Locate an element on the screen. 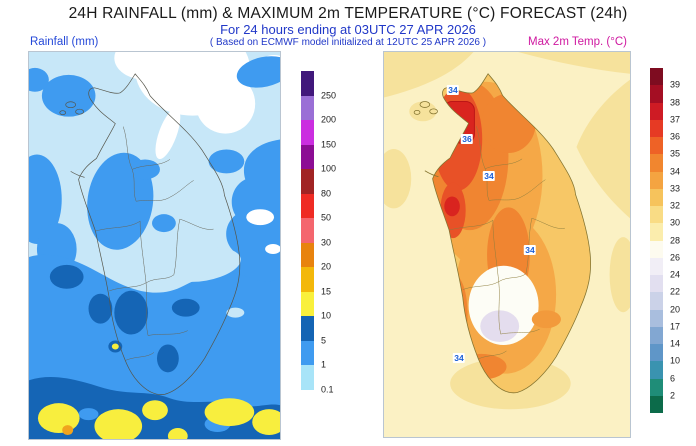 This screenshot has width=696, height=446. rainfall-colorbar-labels: 250 200 150 100 80 50 30 20 15 10 5 1 0.1 is located at coordinates (336, 232).